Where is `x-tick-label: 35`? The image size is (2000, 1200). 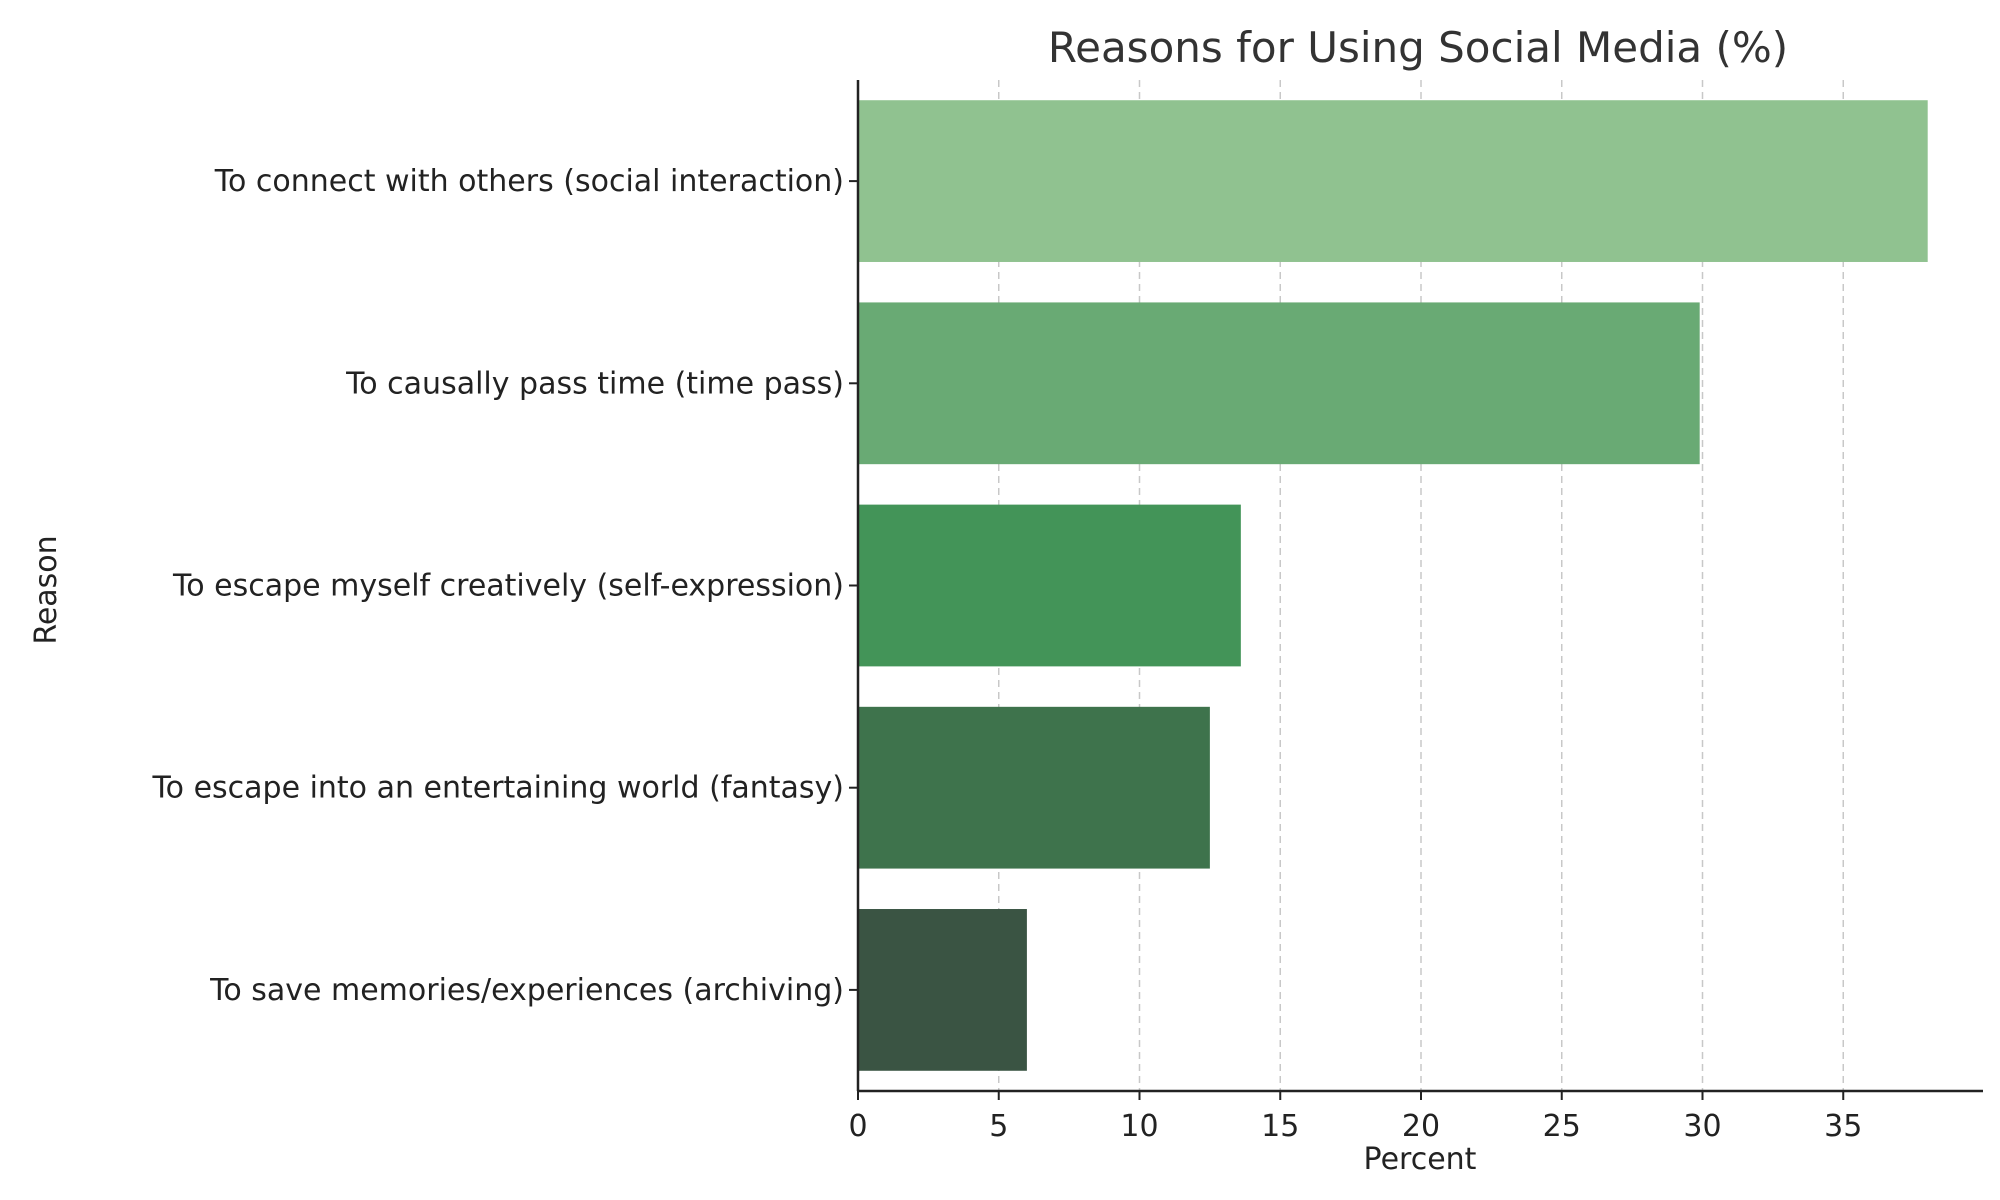 x-tick-label: 35 is located at coordinates (1843, 1126).